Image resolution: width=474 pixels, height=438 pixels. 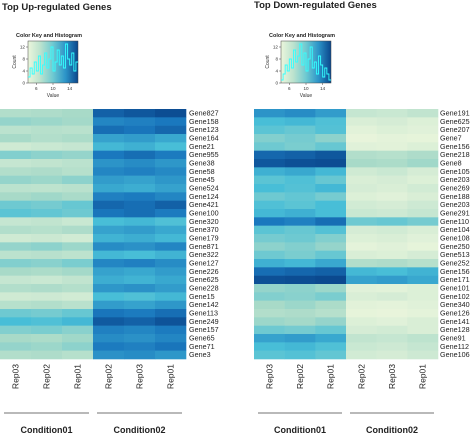 I want to click on row-label: Gene625, so click(x=455, y=121).